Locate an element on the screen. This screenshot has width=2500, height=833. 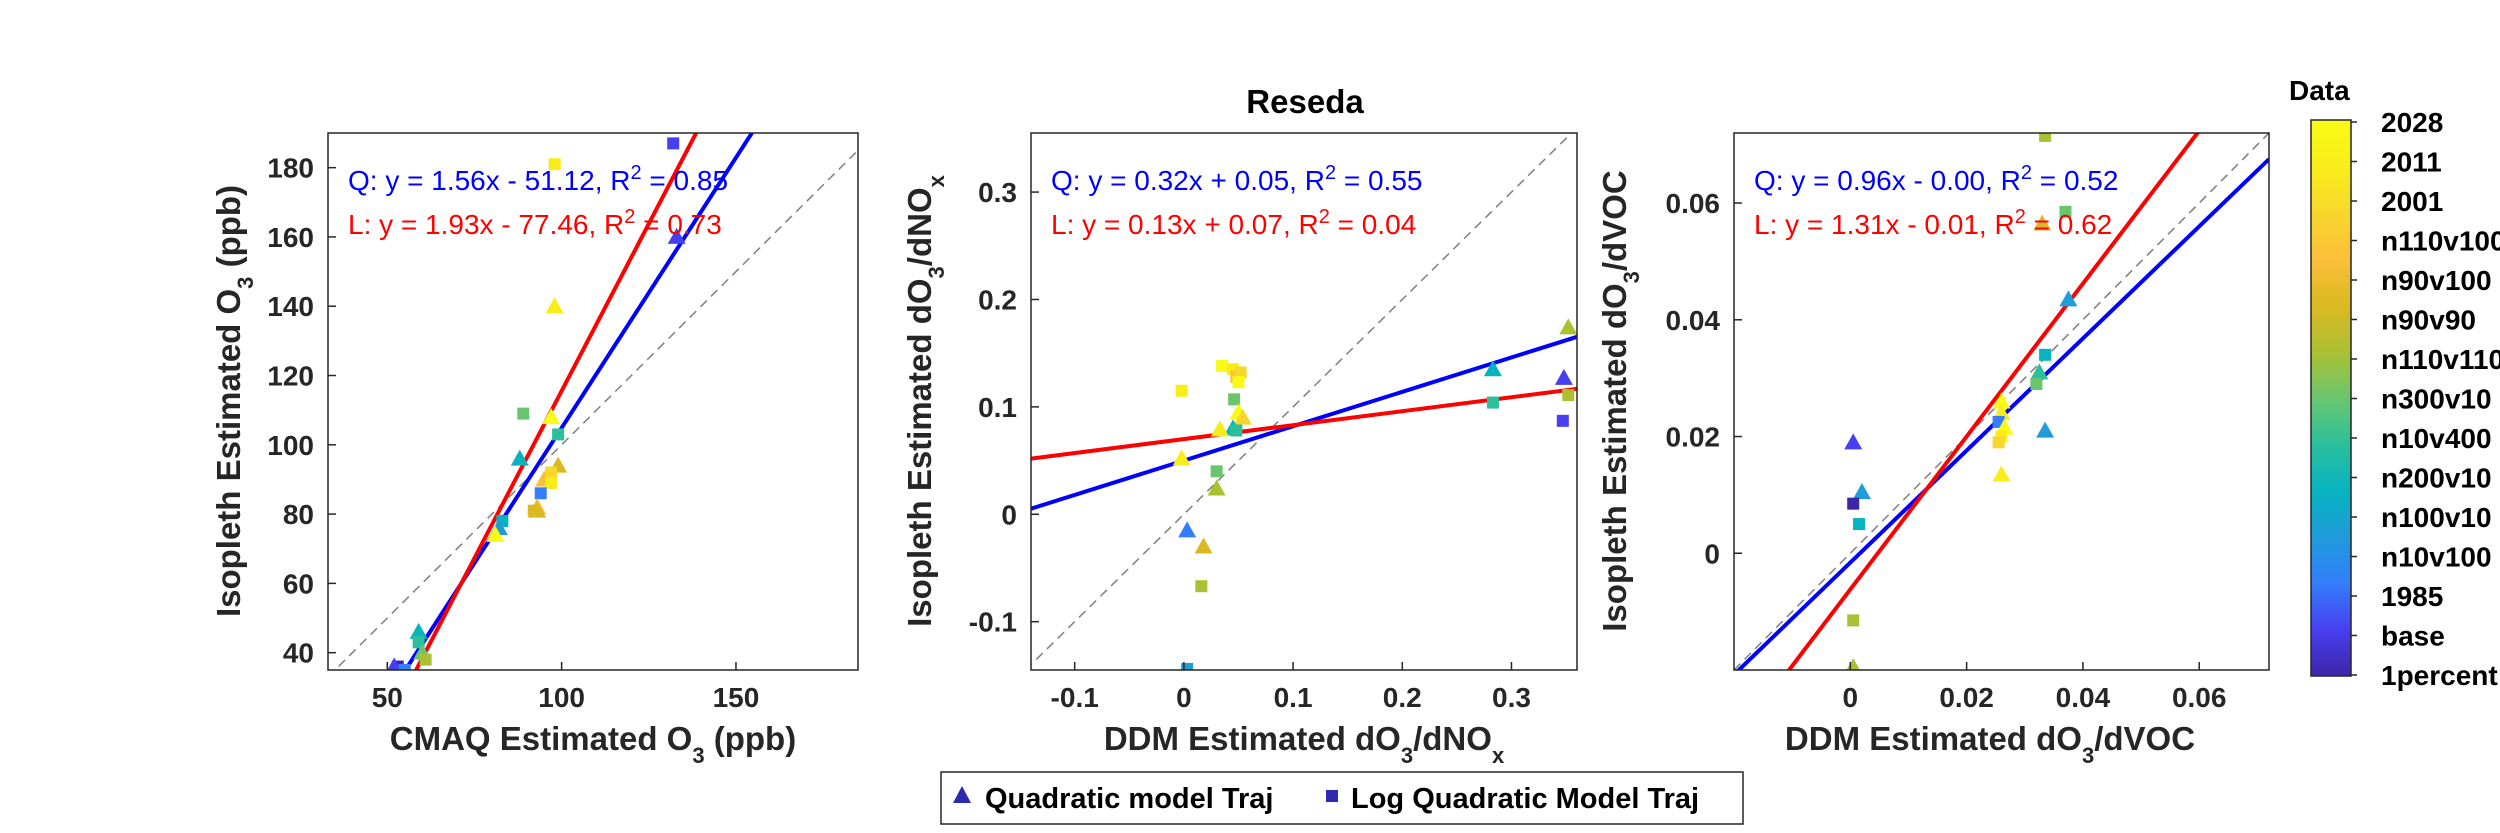
y-tick-label: 120 is located at coordinates (290, 376).